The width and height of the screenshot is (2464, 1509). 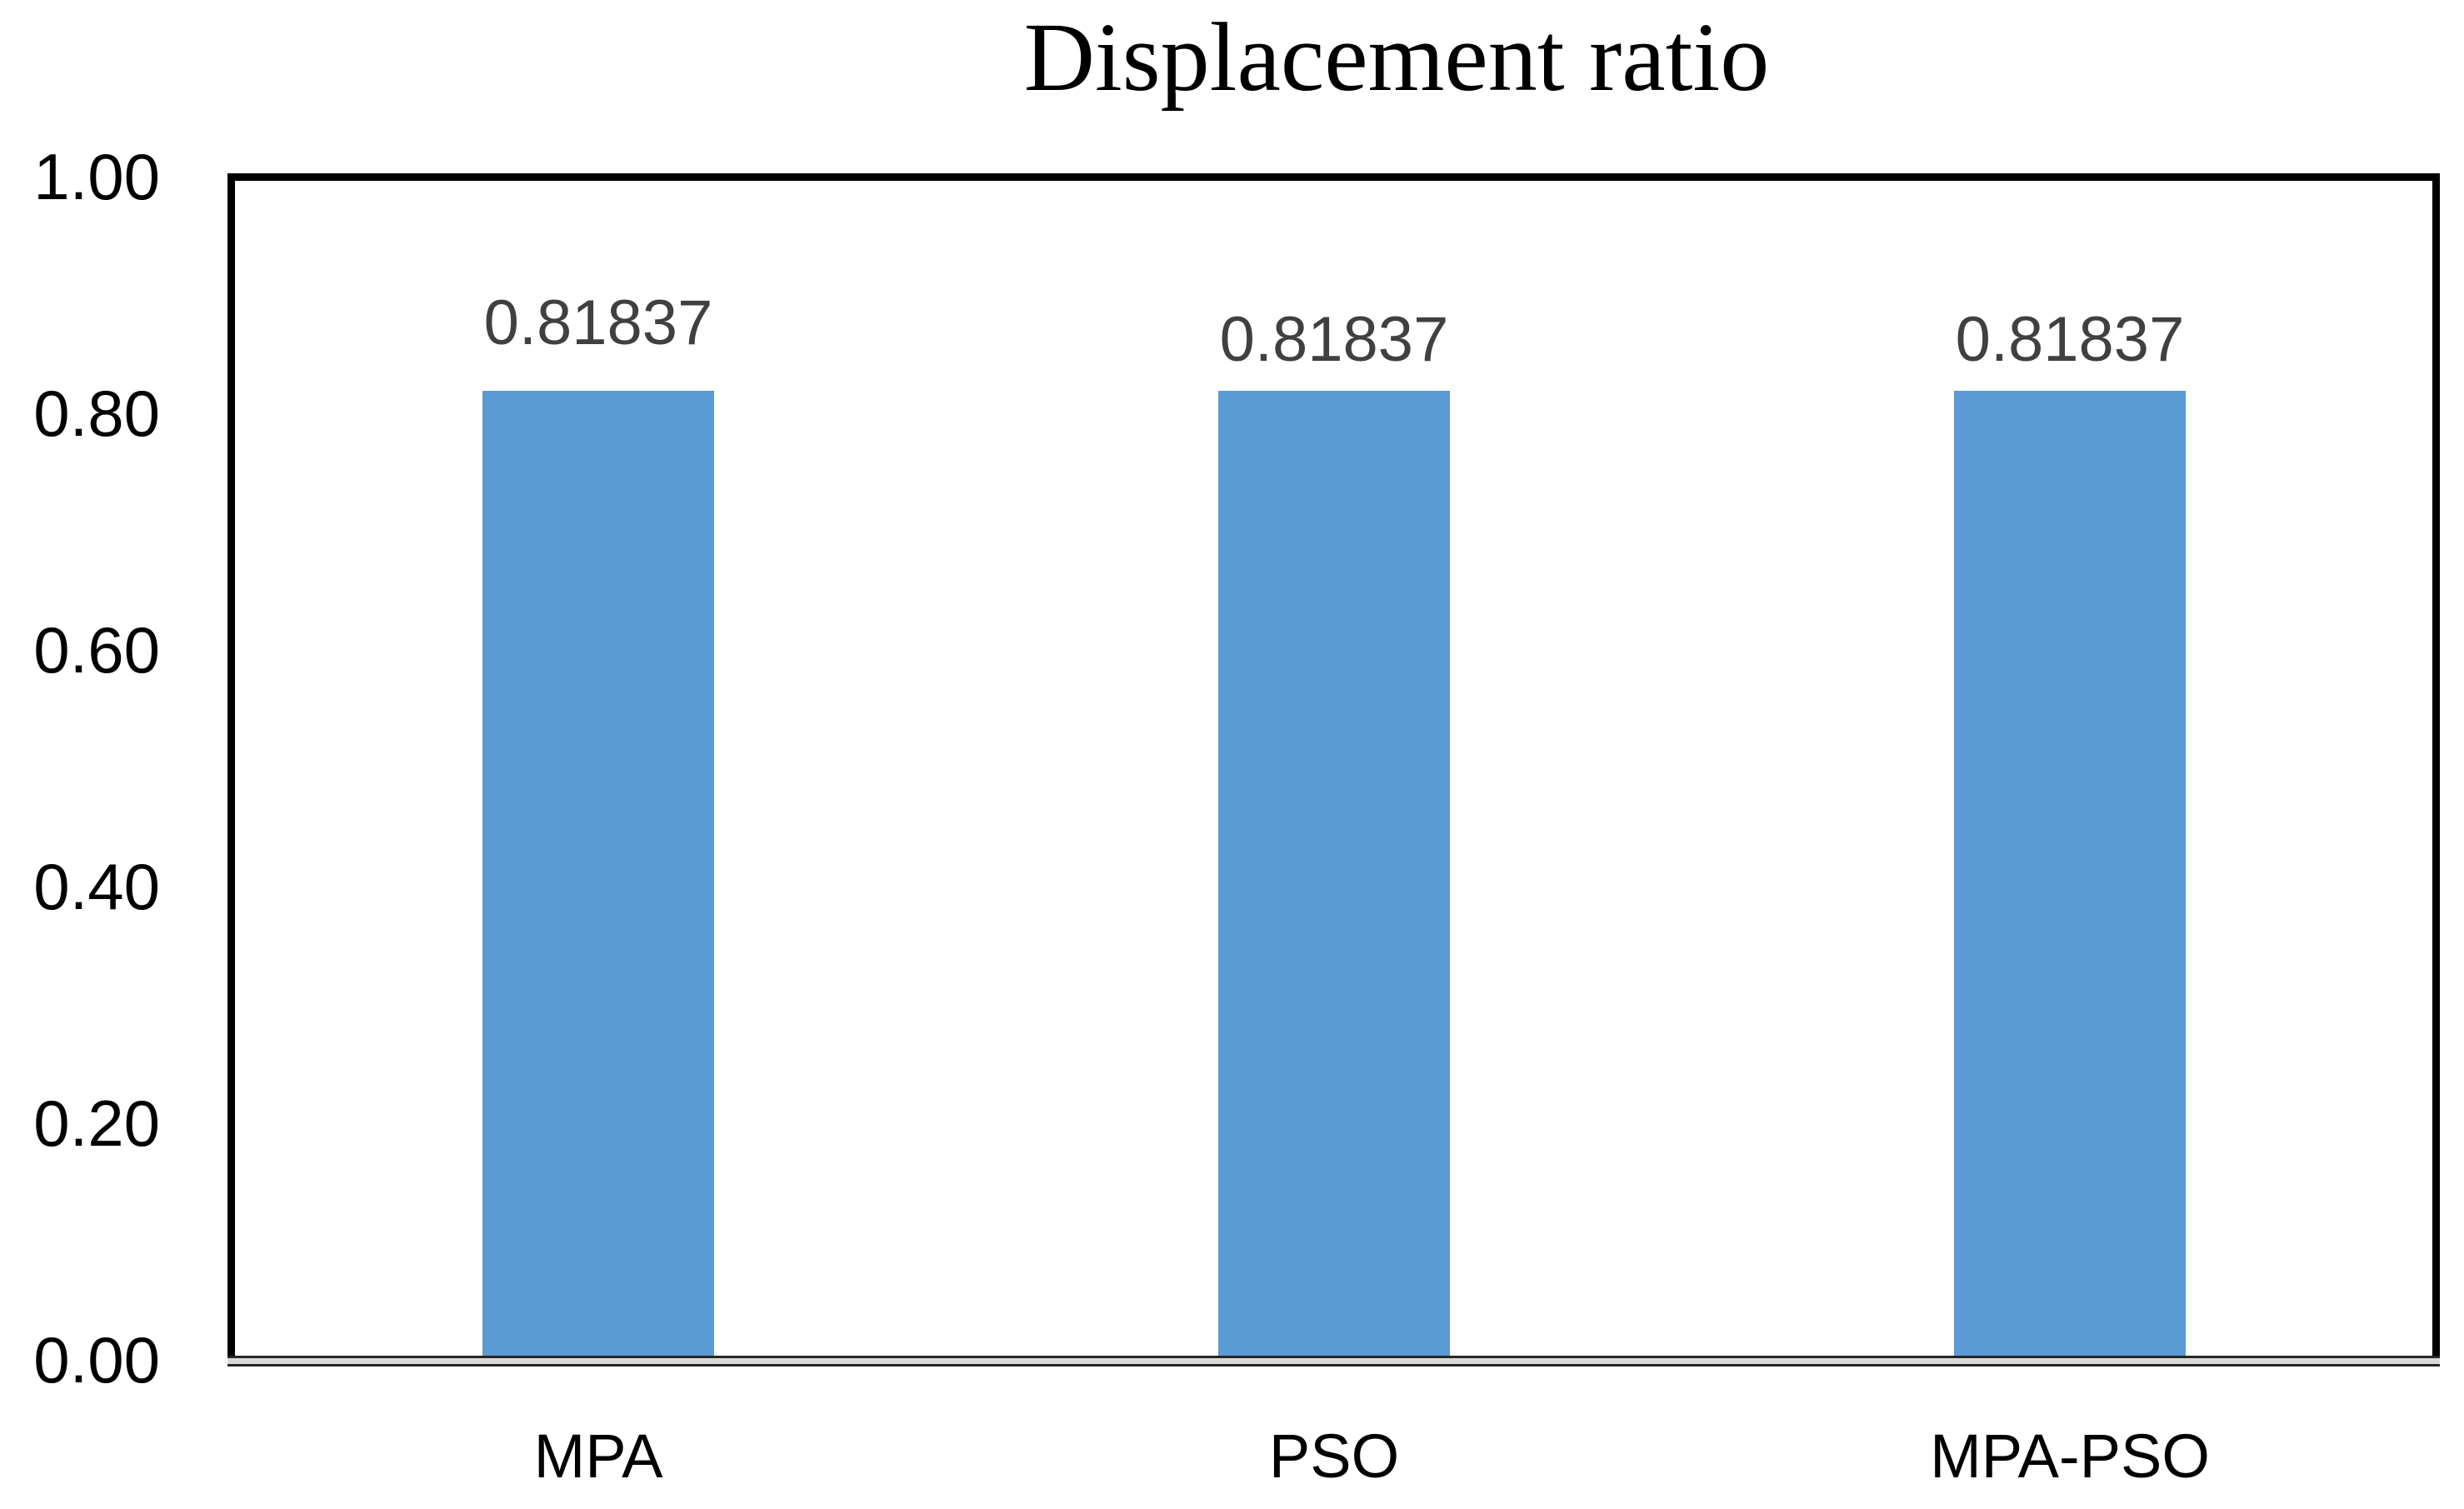 I want to click on y-axis-tick-label: 0.80, so click(x=96, y=413).